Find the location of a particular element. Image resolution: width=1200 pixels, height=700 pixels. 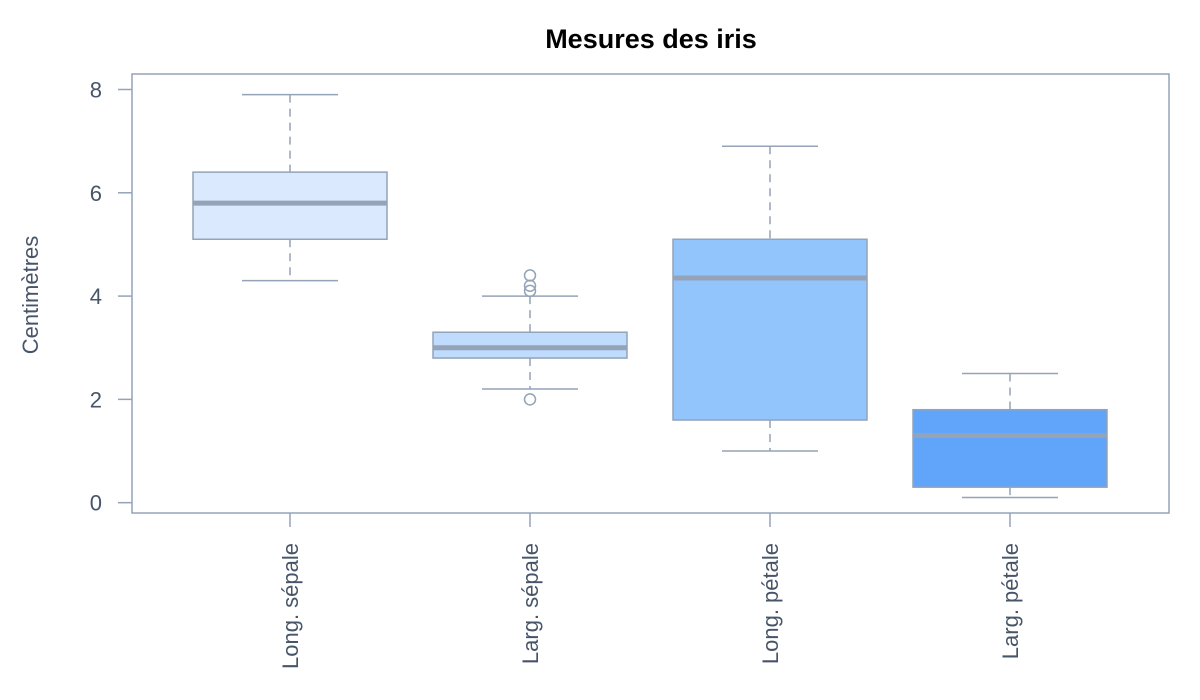

x-category-label: Larg. sépale is located at coordinates (530, 603).